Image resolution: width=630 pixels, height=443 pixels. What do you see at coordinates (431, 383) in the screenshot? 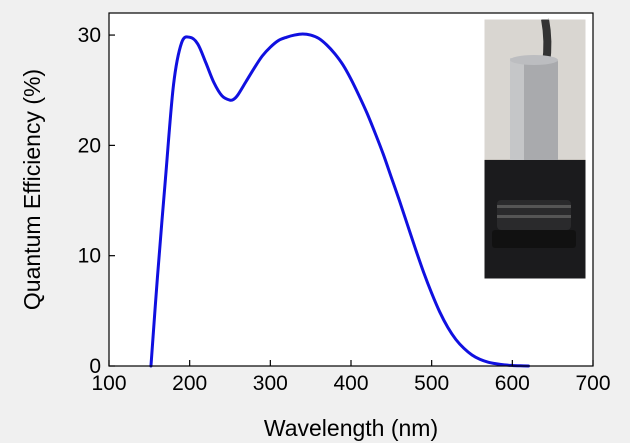
I see `x-tick-label: 500` at bounding box center [431, 383].